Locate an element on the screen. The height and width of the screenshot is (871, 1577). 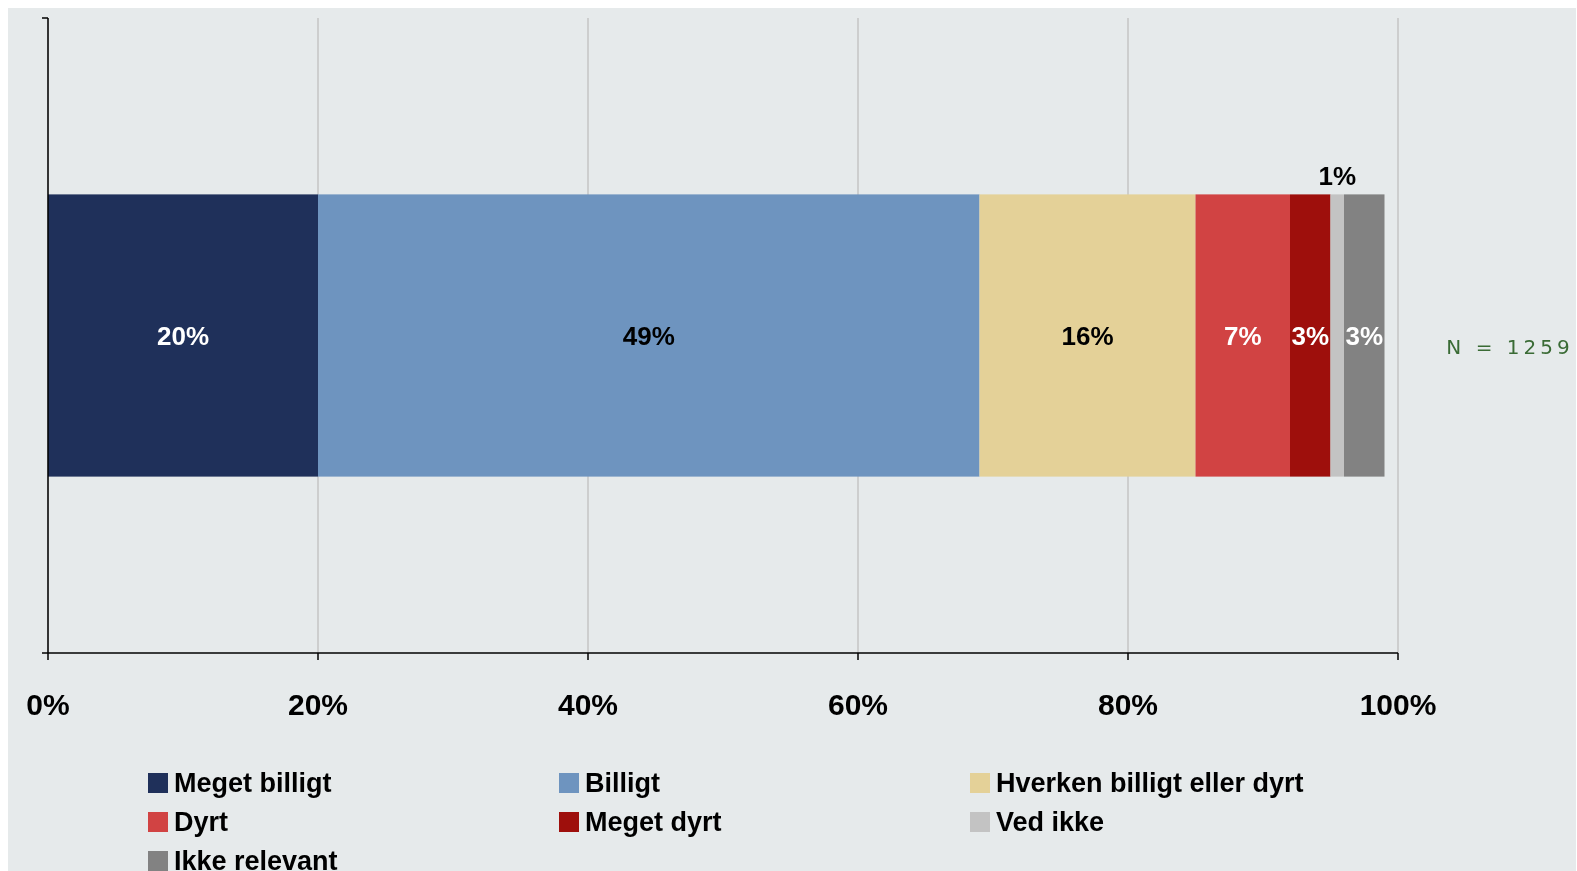
legend-label: Ved ikke is located at coordinates (1050, 822).